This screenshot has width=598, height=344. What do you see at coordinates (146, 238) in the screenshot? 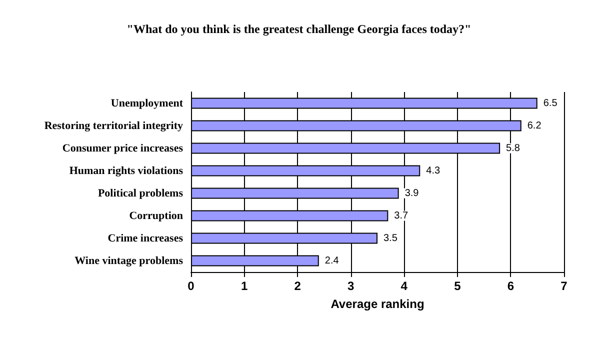
I see `y-tick-label: Crime increases` at bounding box center [146, 238].